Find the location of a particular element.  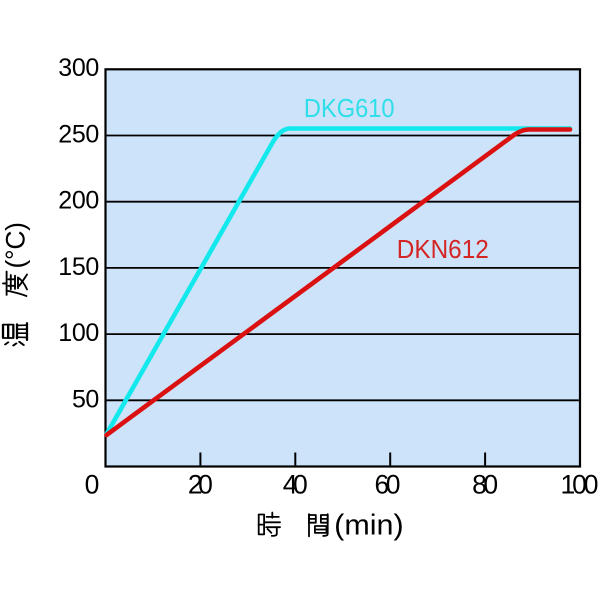

svg-text: 20 is located at coordinates (200, 484).